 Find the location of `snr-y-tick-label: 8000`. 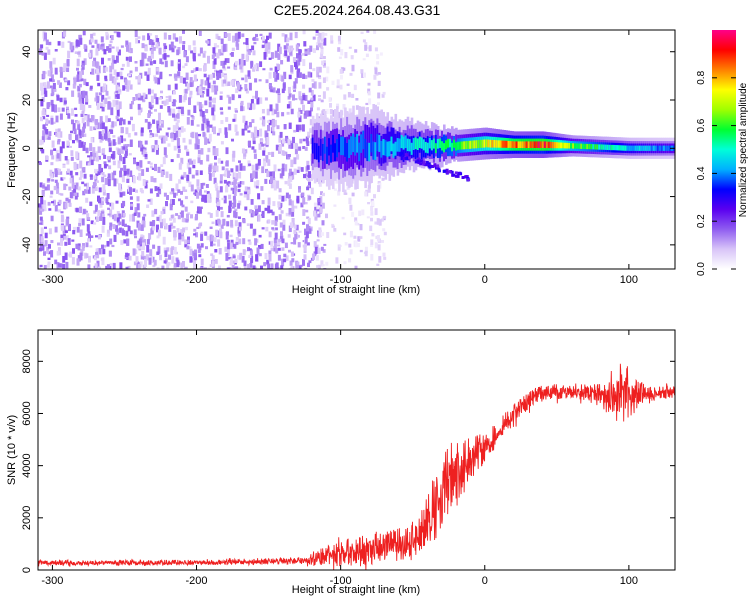

snr-y-tick-label: 8000 is located at coordinates (27, 361).